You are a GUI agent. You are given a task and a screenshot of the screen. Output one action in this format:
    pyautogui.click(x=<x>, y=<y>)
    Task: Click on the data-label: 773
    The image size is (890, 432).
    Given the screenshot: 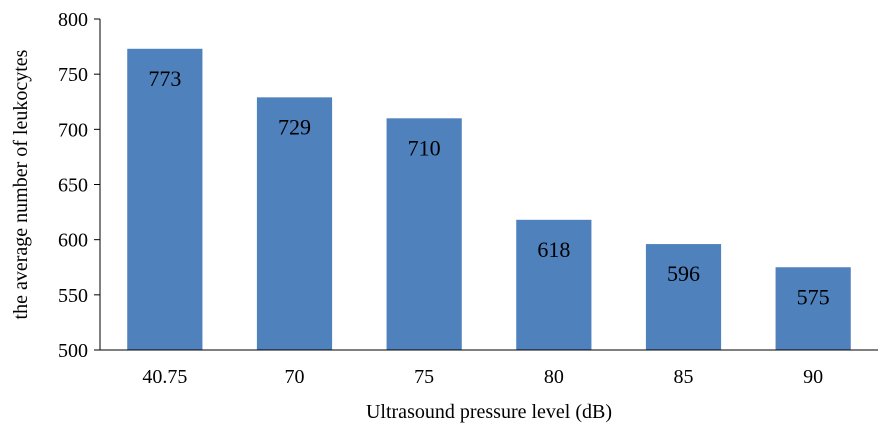 What is the action you would take?
    pyautogui.click(x=164, y=78)
    